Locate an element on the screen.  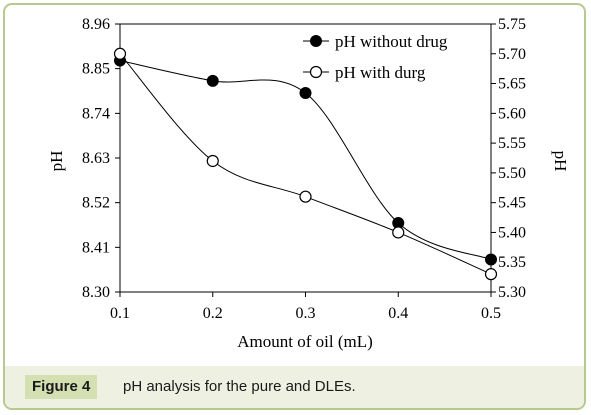
legend-marker-open-circle is located at coordinates (316, 72).